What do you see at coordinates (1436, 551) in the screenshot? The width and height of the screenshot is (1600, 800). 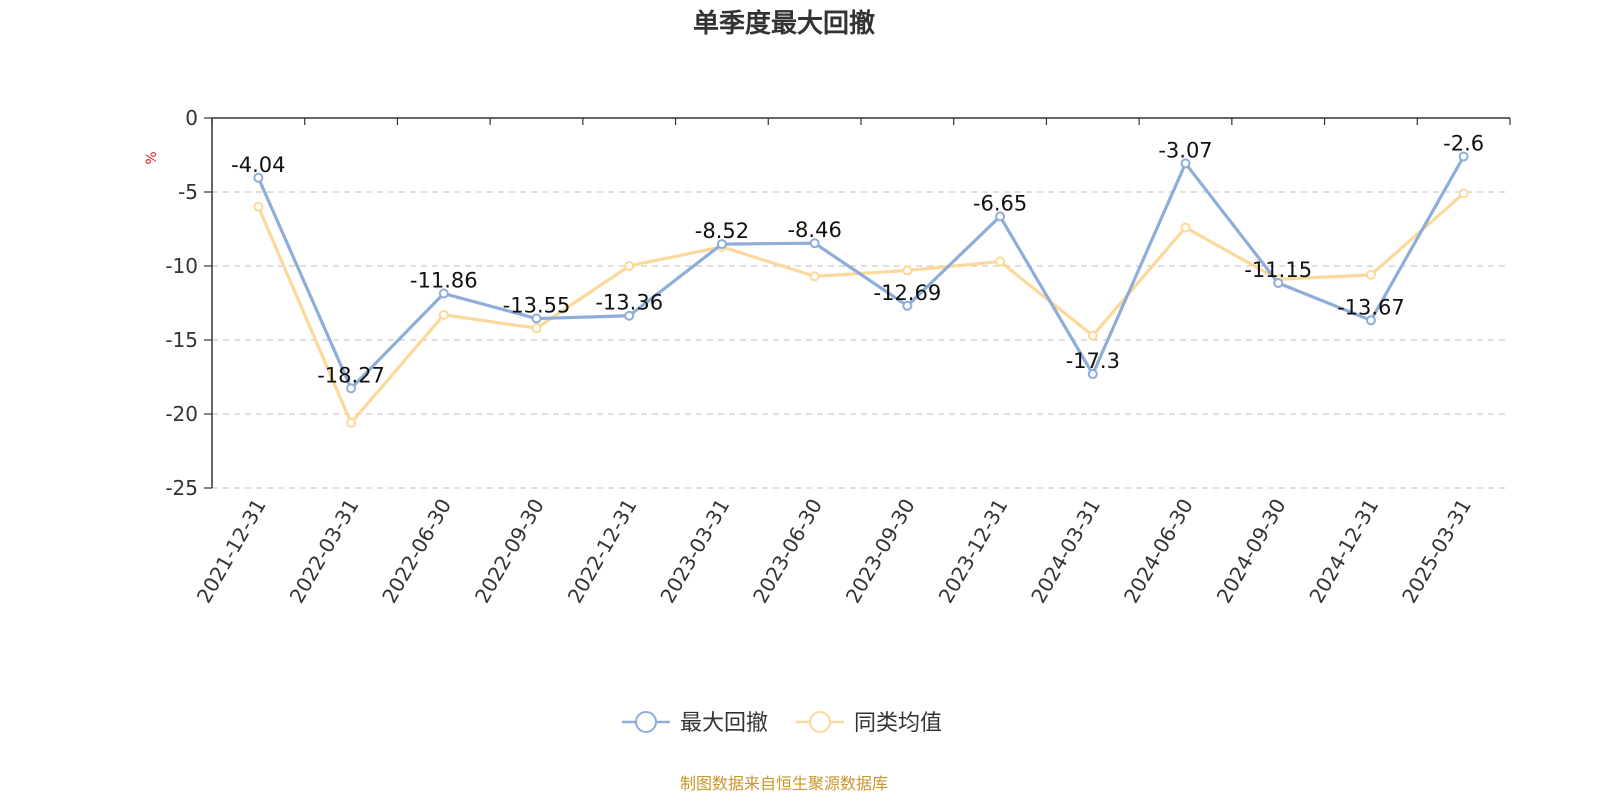 I see `x-tick-label: 2025-03-31` at bounding box center [1436, 551].